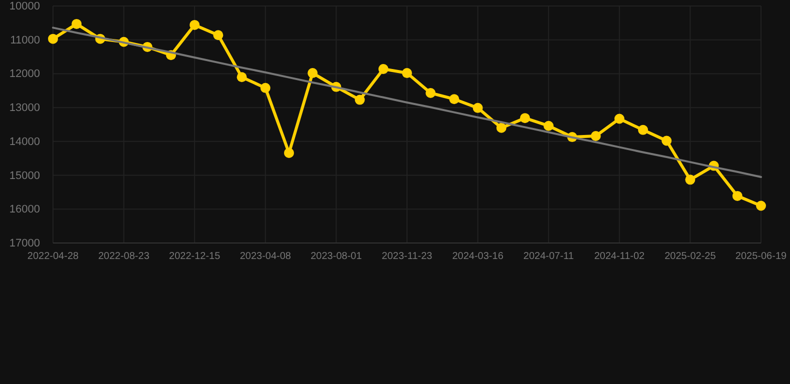 The height and width of the screenshot is (384, 790). What do you see at coordinates (24, 210) in the screenshot?
I see `y-tick-label: 16000` at bounding box center [24, 210].